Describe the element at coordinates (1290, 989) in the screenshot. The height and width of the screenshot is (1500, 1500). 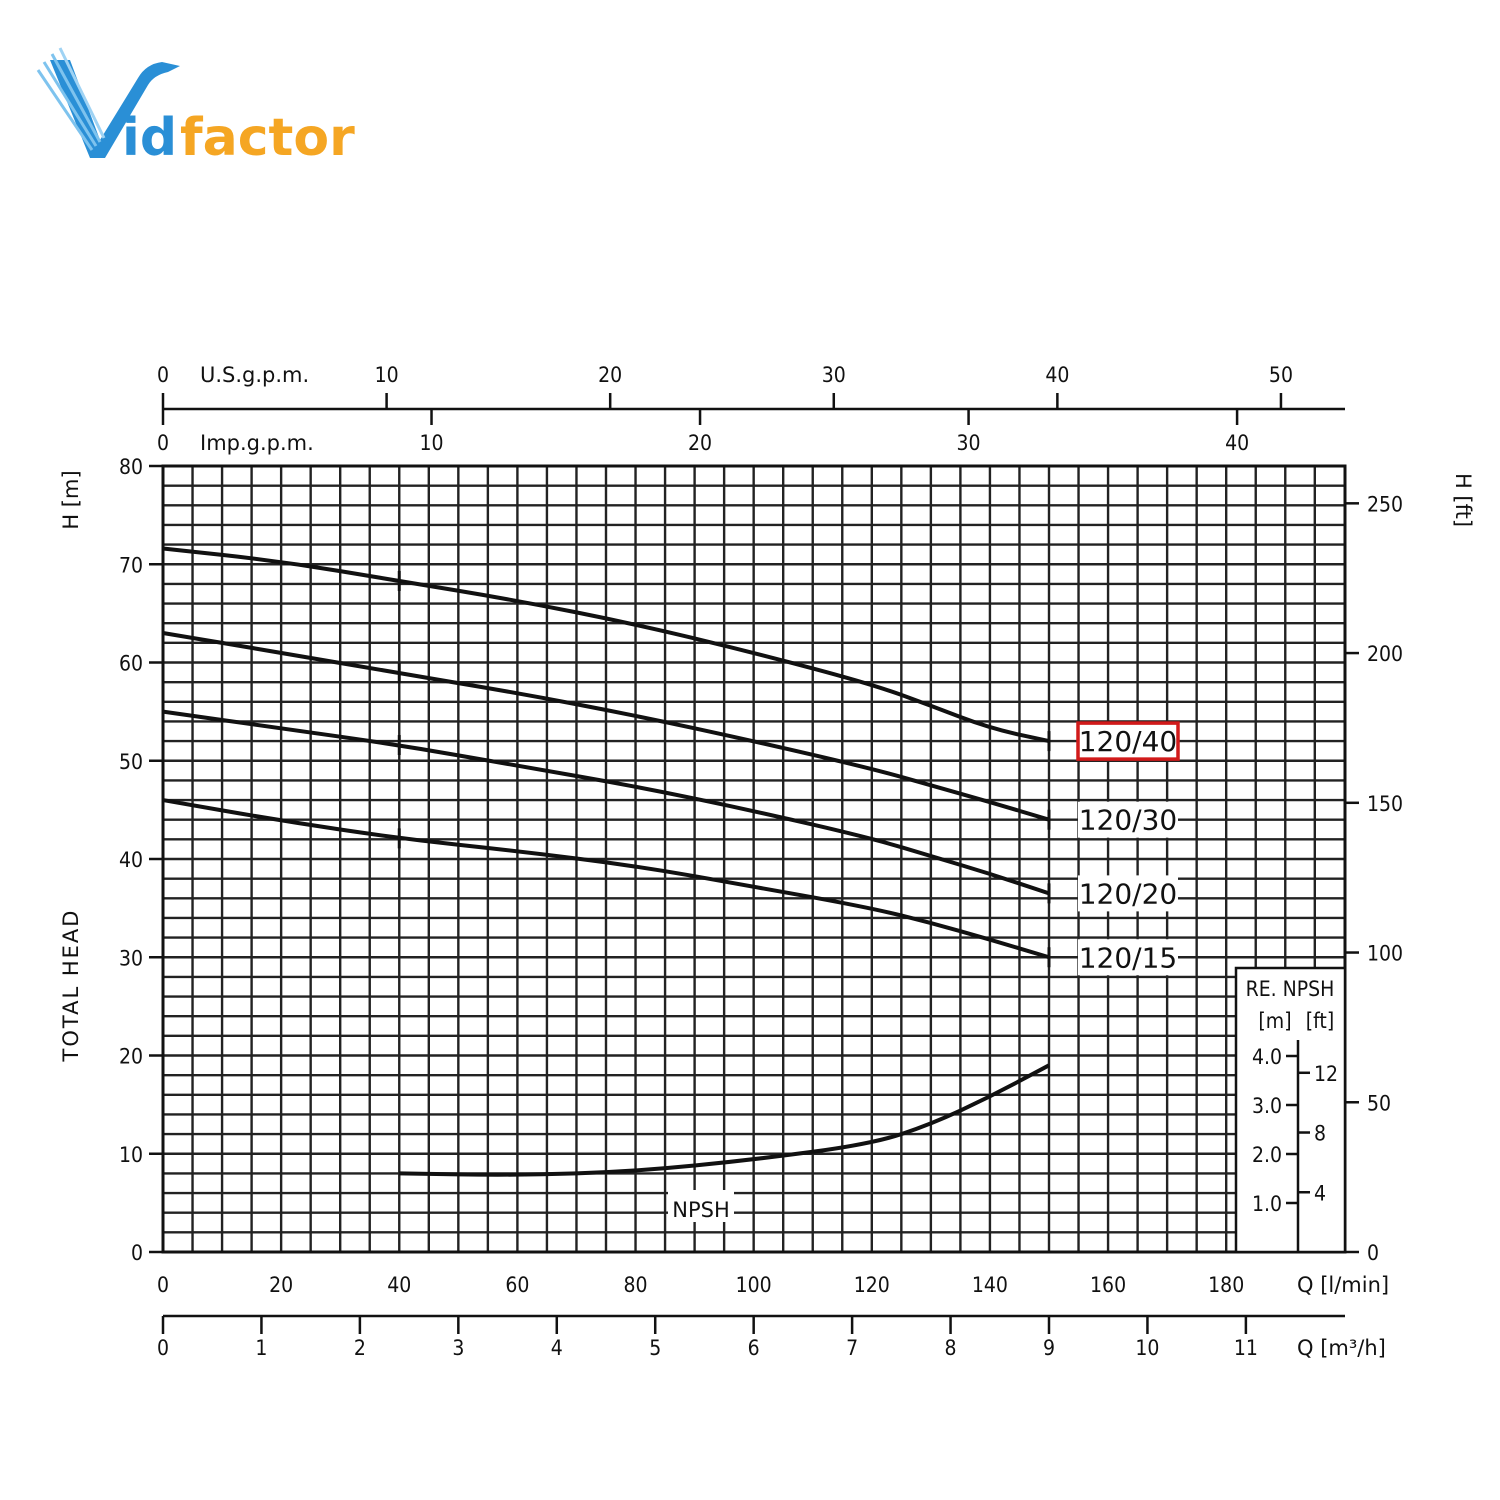
I see `npsh-inset-title: RE. NPSH` at that location.